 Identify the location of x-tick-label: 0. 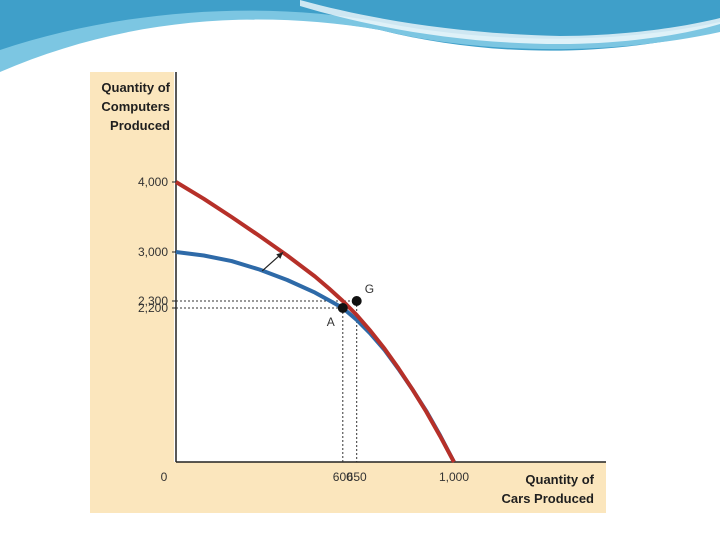
(164, 477).